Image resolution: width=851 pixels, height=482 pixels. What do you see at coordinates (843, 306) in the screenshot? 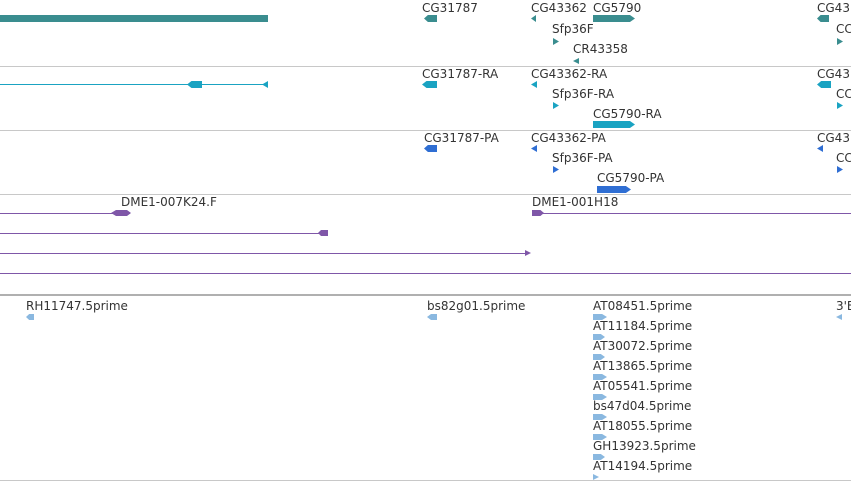
I see `est-label-3e: 3'E` at bounding box center [843, 306].